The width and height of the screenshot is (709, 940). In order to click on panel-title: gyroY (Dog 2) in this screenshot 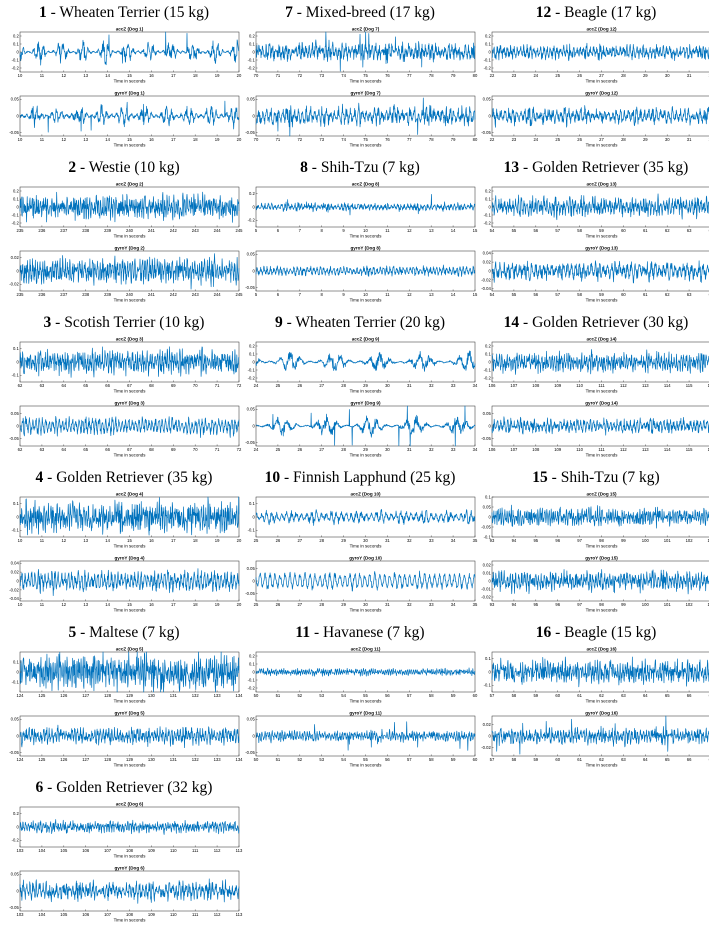, I will do `click(129, 248)`.